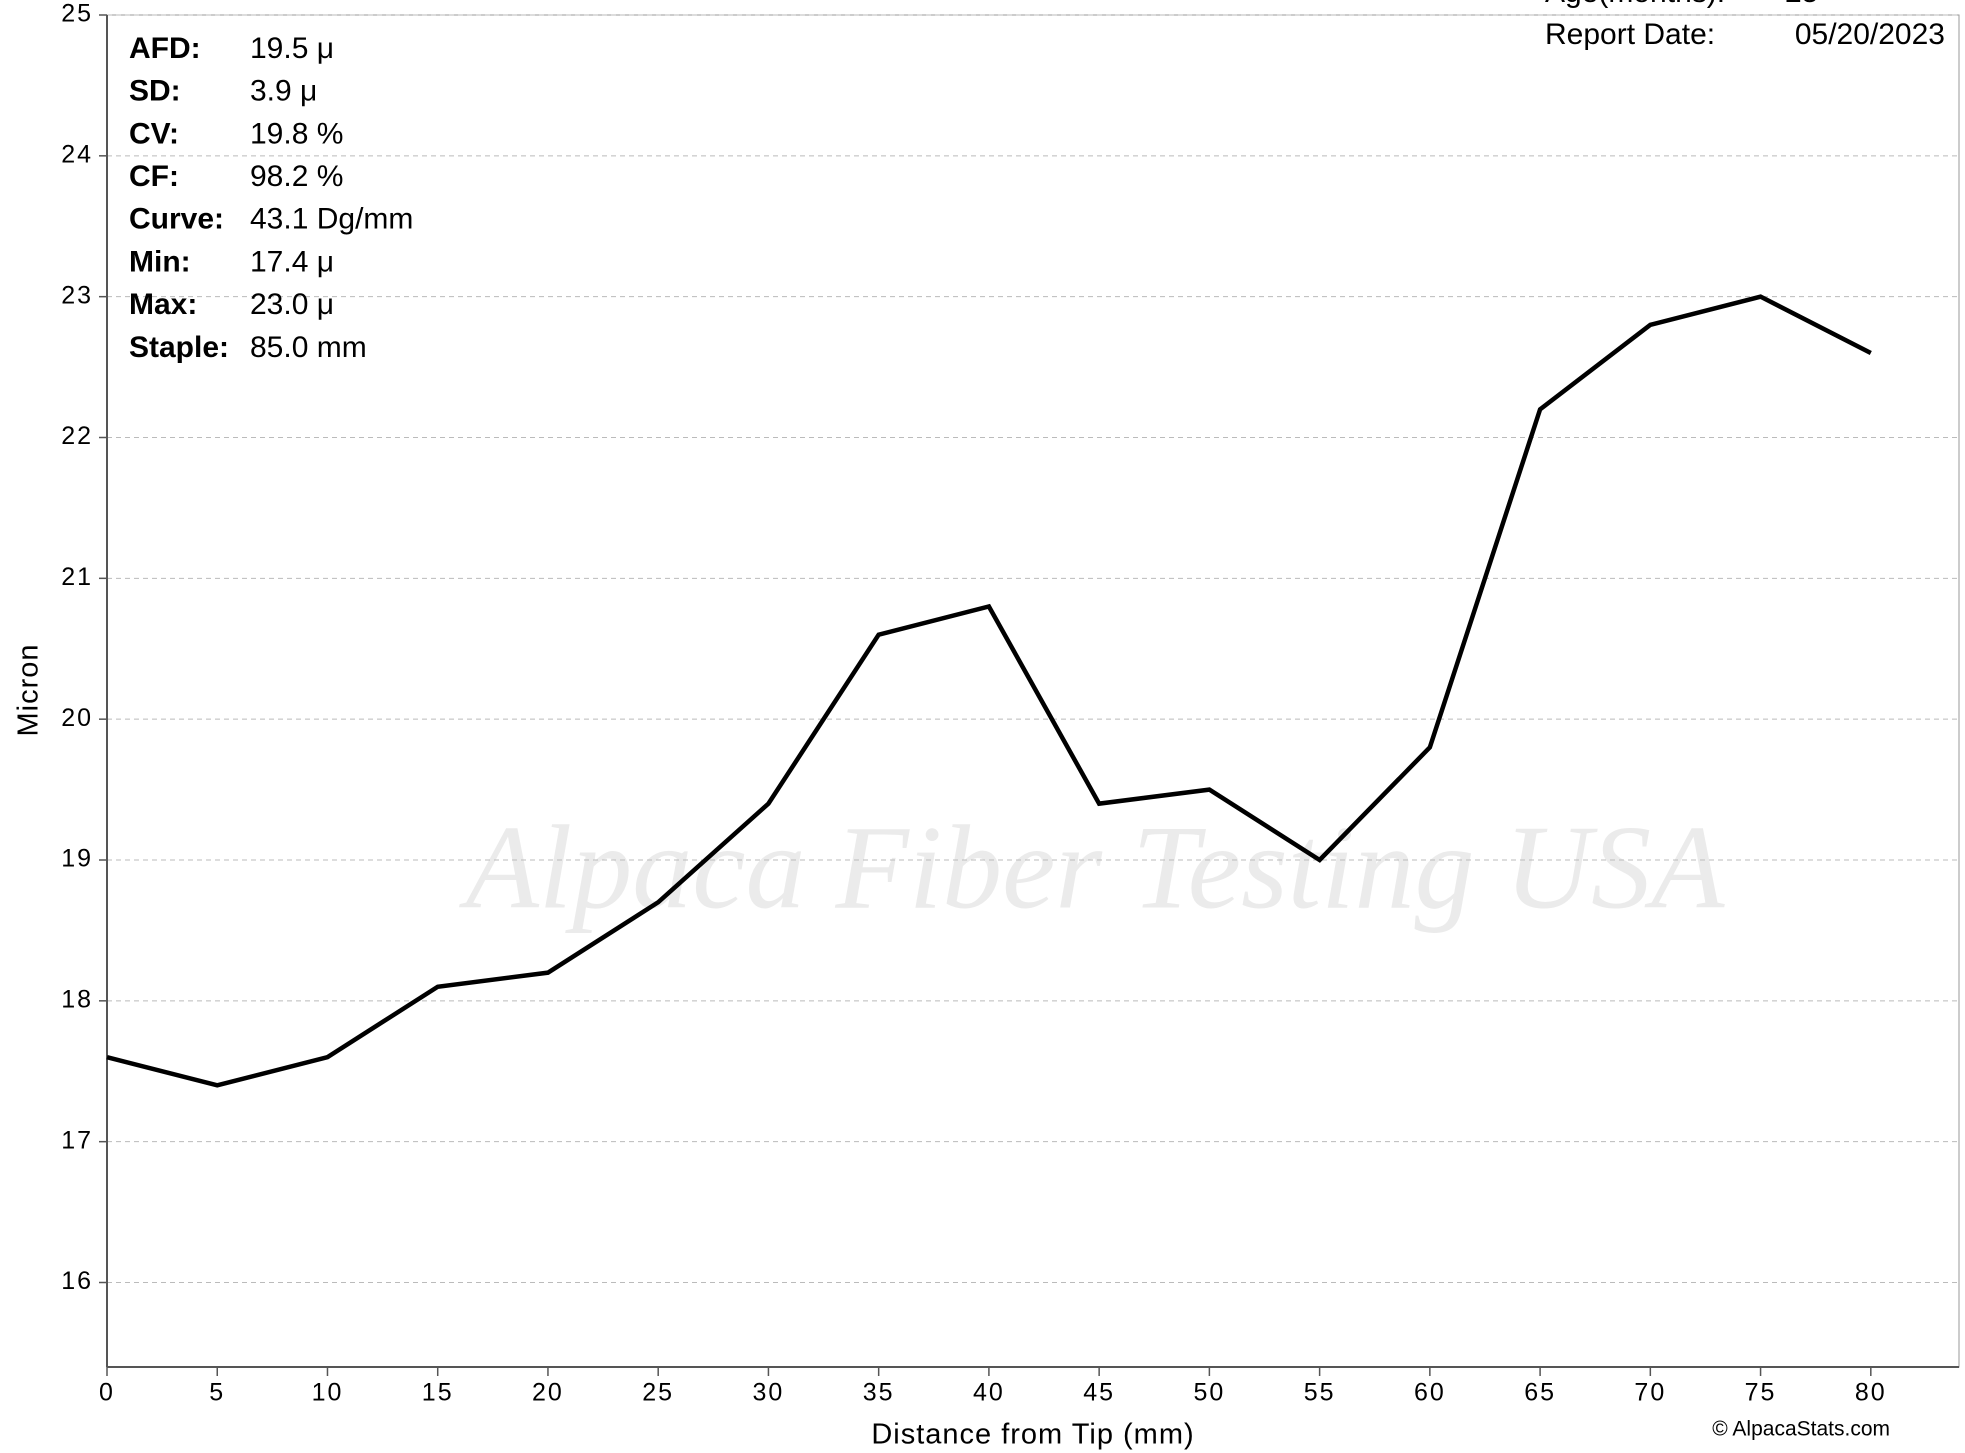 The width and height of the screenshot is (1965, 1453). Describe the element at coordinates (77, 999) in the screenshot. I see `y-tick-label: 18` at that location.